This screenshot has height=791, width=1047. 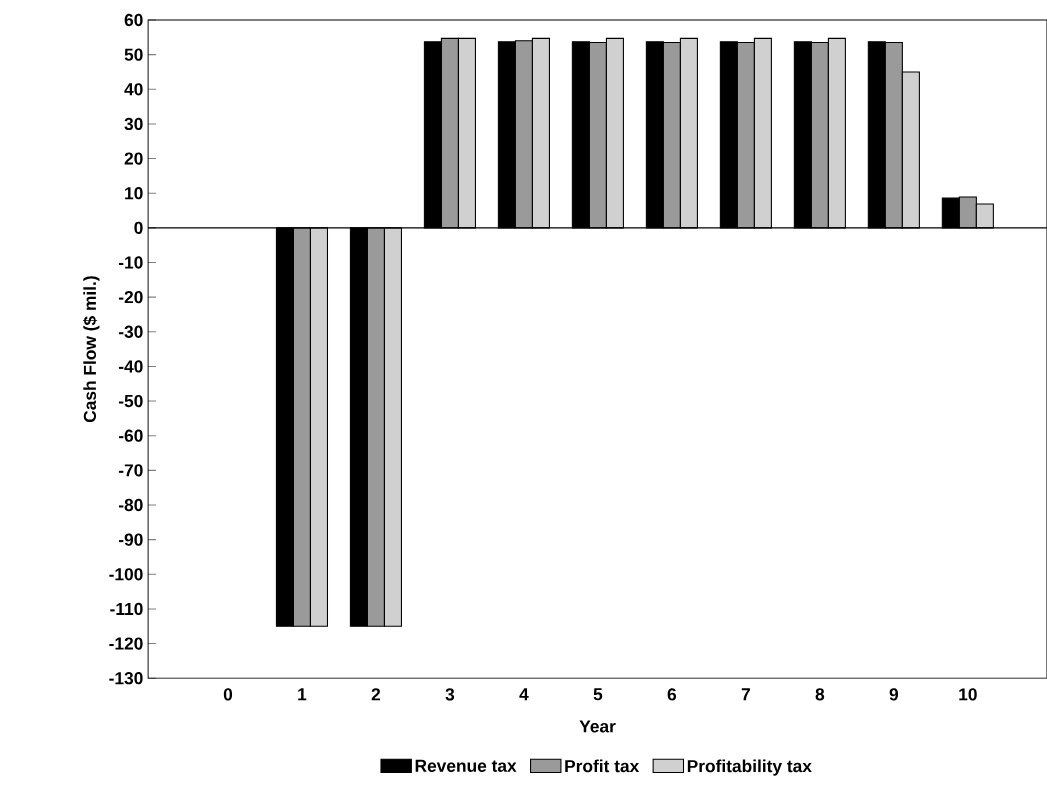 What do you see at coordinates (450, 694) in the screenshot?
I see `x-tick-label: 3` at bounding box center [450, 694].